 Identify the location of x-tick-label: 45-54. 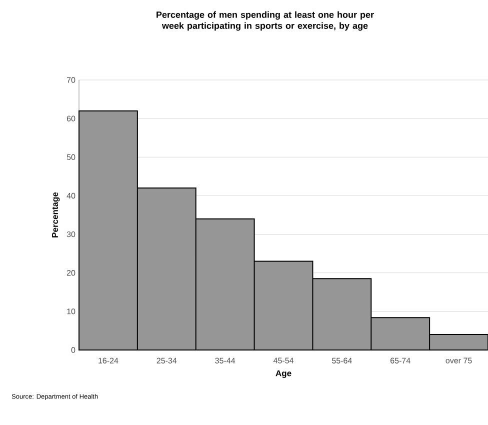
(283, 361).